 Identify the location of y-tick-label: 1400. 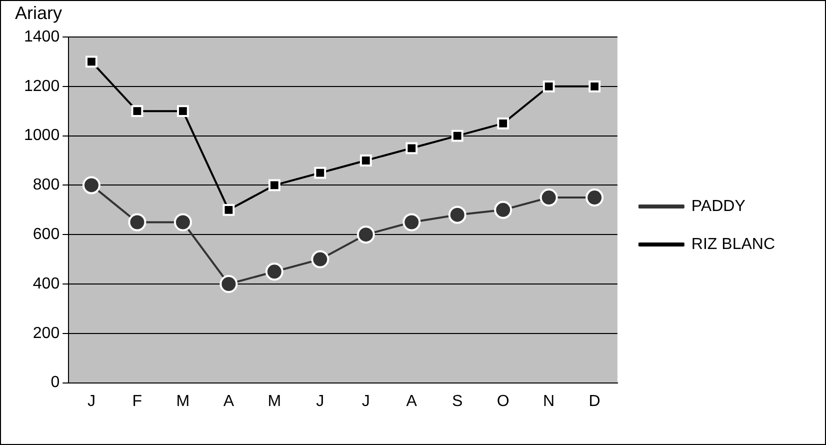
(42, 37).